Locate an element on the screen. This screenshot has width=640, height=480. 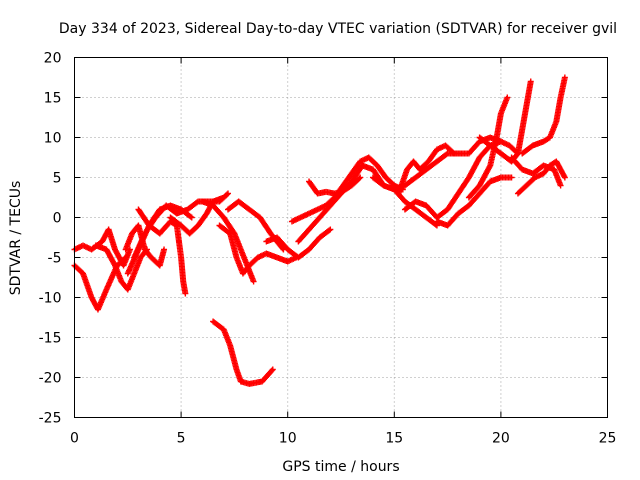
y-tick-label: 15 is located at coordinates (53, 99).